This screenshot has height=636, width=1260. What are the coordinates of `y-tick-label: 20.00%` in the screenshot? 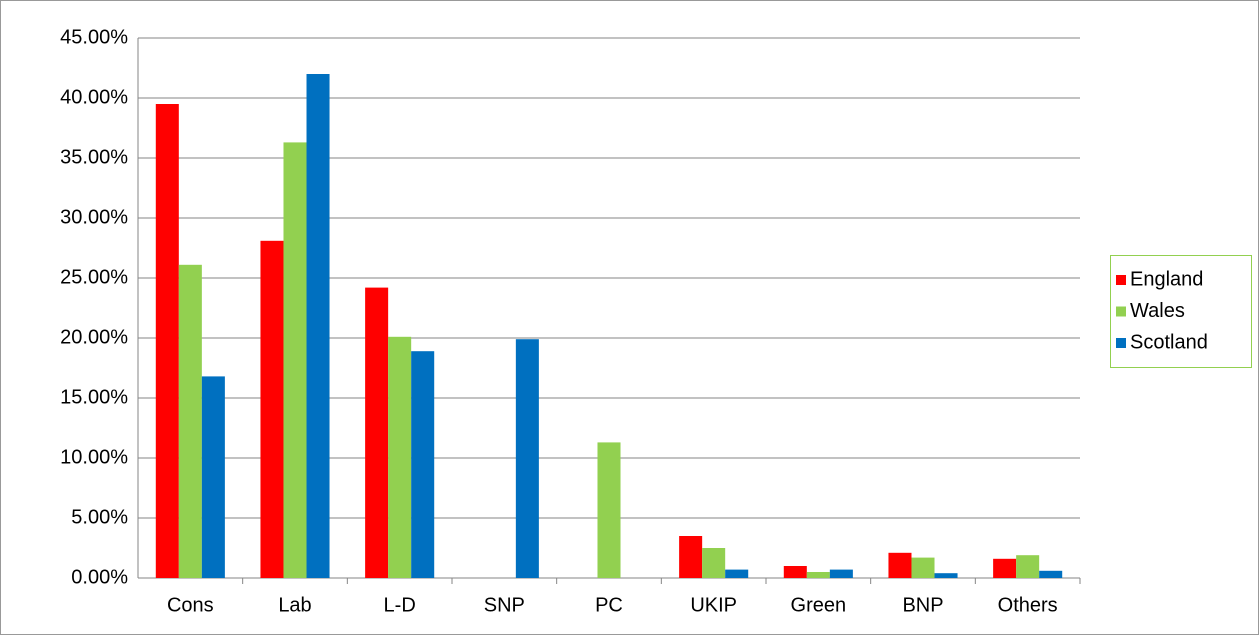 It's located at (94, 337).